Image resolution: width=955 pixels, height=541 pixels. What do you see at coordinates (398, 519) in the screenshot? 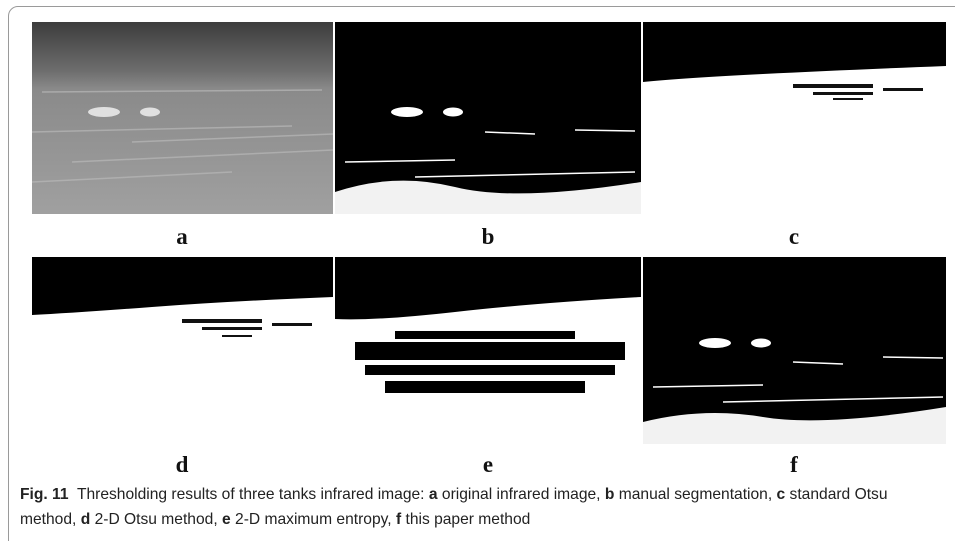
I see `caption-key: f` at bounding box center [398, 519].